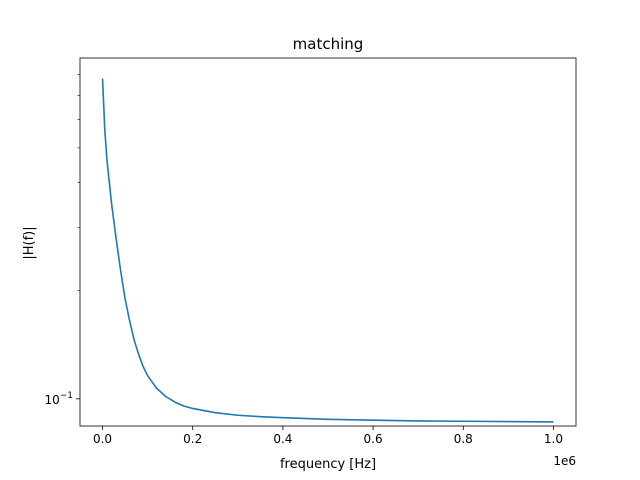 The width and height of the screenshot is (640, 480). I want to click on x-axis-label: frequency [Hz], so click(328, 464).